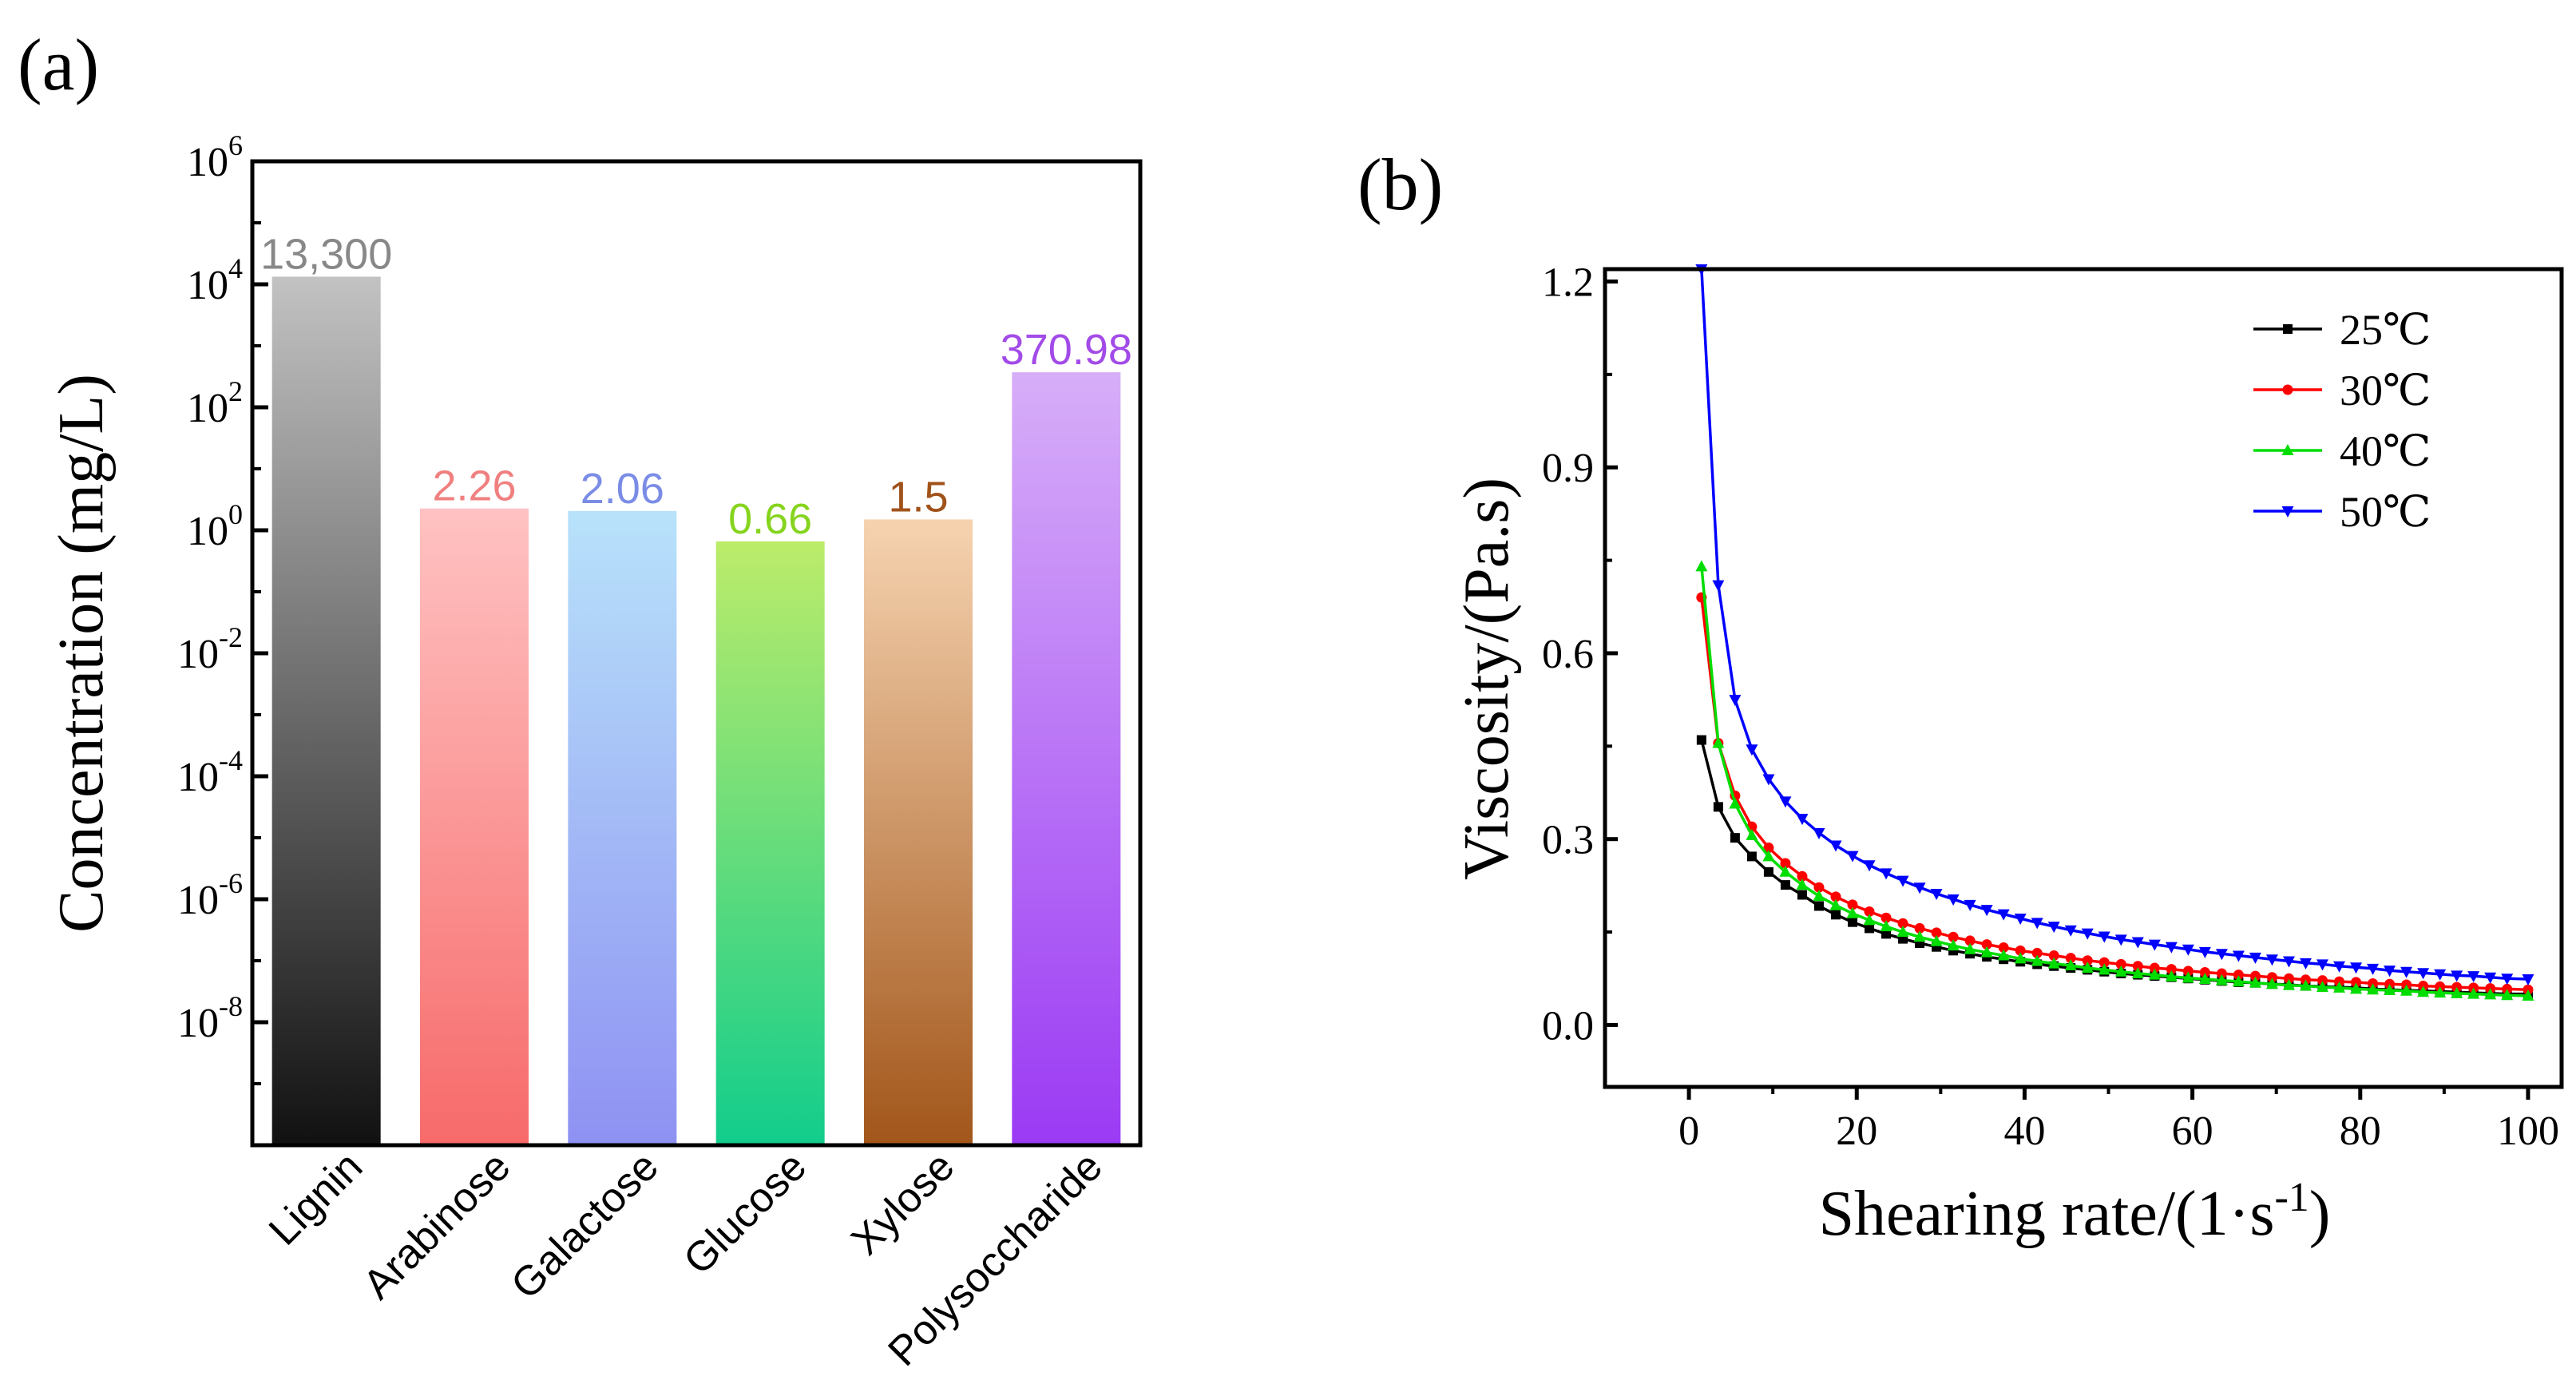 This screenshot has width=2576, height=1380. Describe the element at coordinates (1568, 469) in the screenshot. I see `y-tick-label: 0.9` at that location.